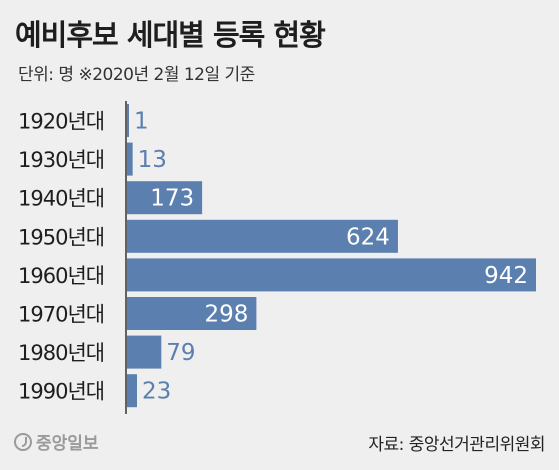 Image resolution: width=559 pixels, height=470 pixels. I want to click on publisher-logo: 중앙일보, so click(56, 441).